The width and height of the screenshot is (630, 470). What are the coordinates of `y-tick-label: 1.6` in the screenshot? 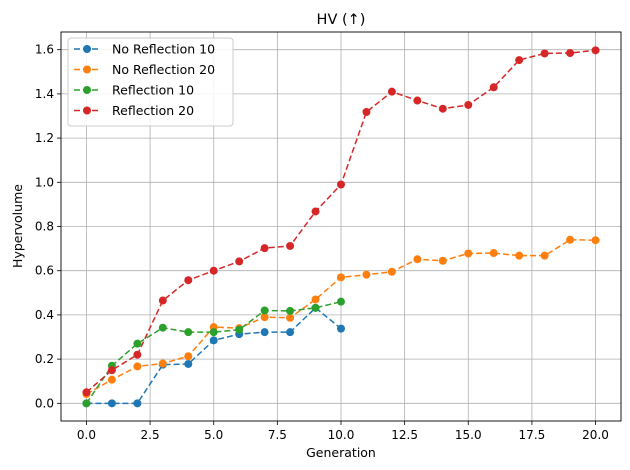 It's located at (44, 50).